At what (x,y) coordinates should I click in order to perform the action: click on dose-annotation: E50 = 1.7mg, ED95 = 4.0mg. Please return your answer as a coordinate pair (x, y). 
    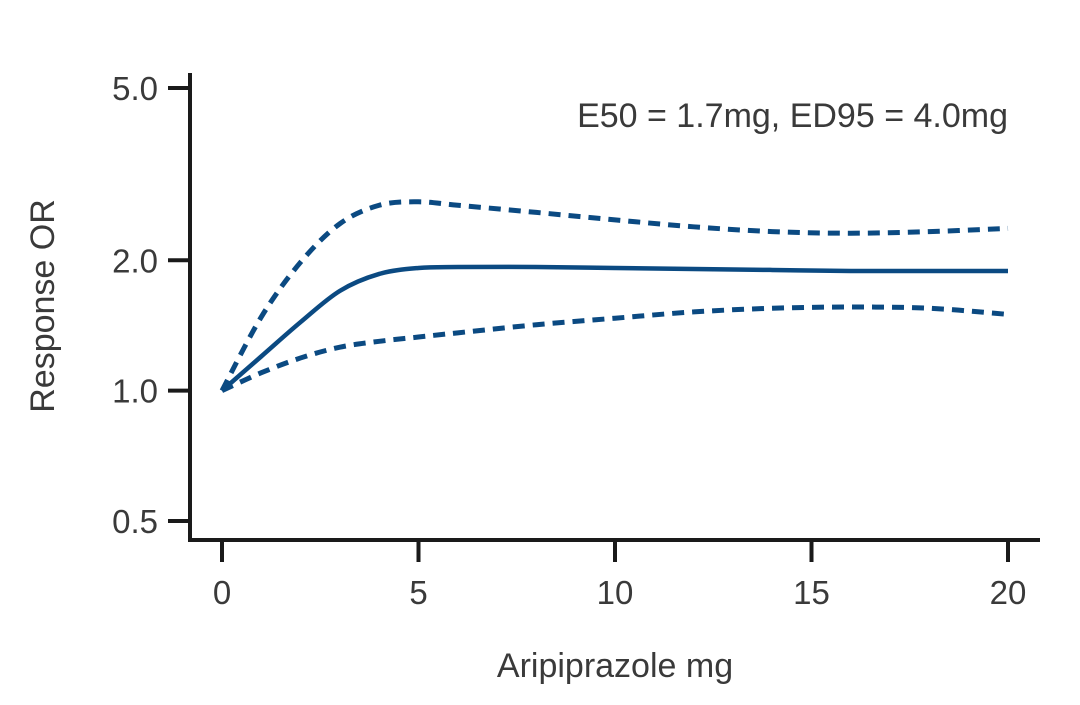
    Looking at the image, I should click on (792, 116).